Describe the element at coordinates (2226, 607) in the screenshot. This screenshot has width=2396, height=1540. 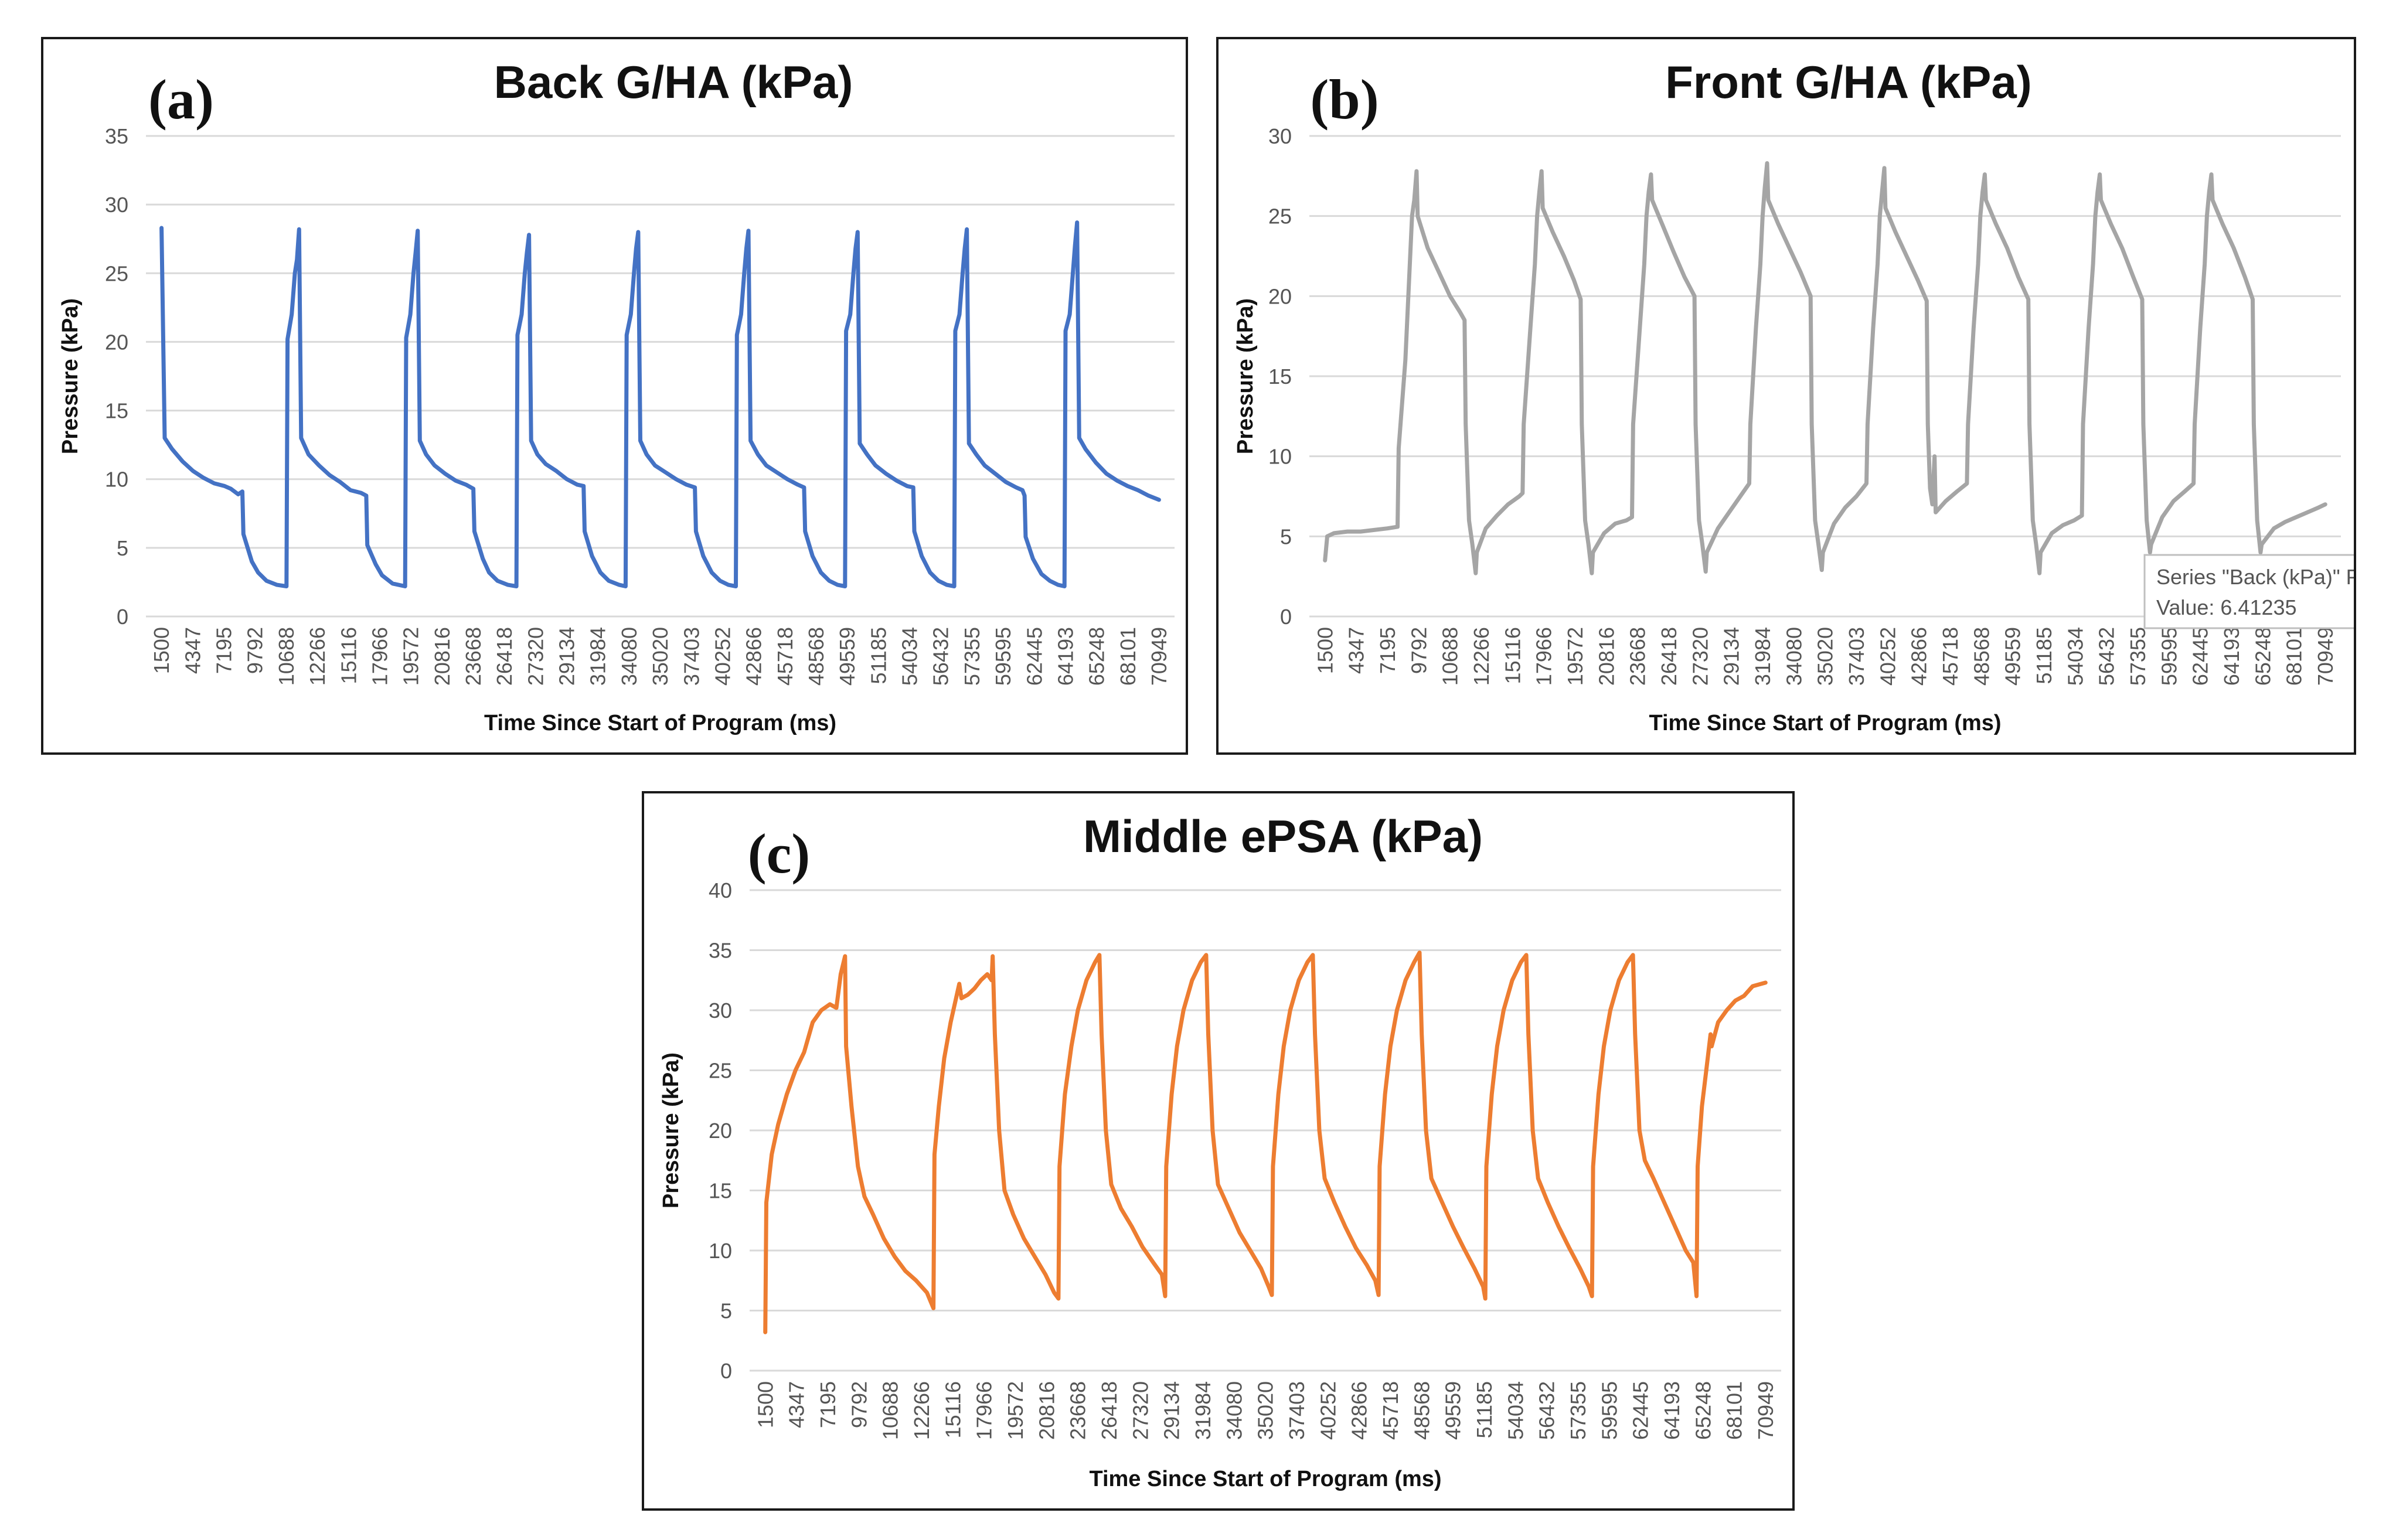
I see `tooltip-value-text: Value: 6.41235` at that location.